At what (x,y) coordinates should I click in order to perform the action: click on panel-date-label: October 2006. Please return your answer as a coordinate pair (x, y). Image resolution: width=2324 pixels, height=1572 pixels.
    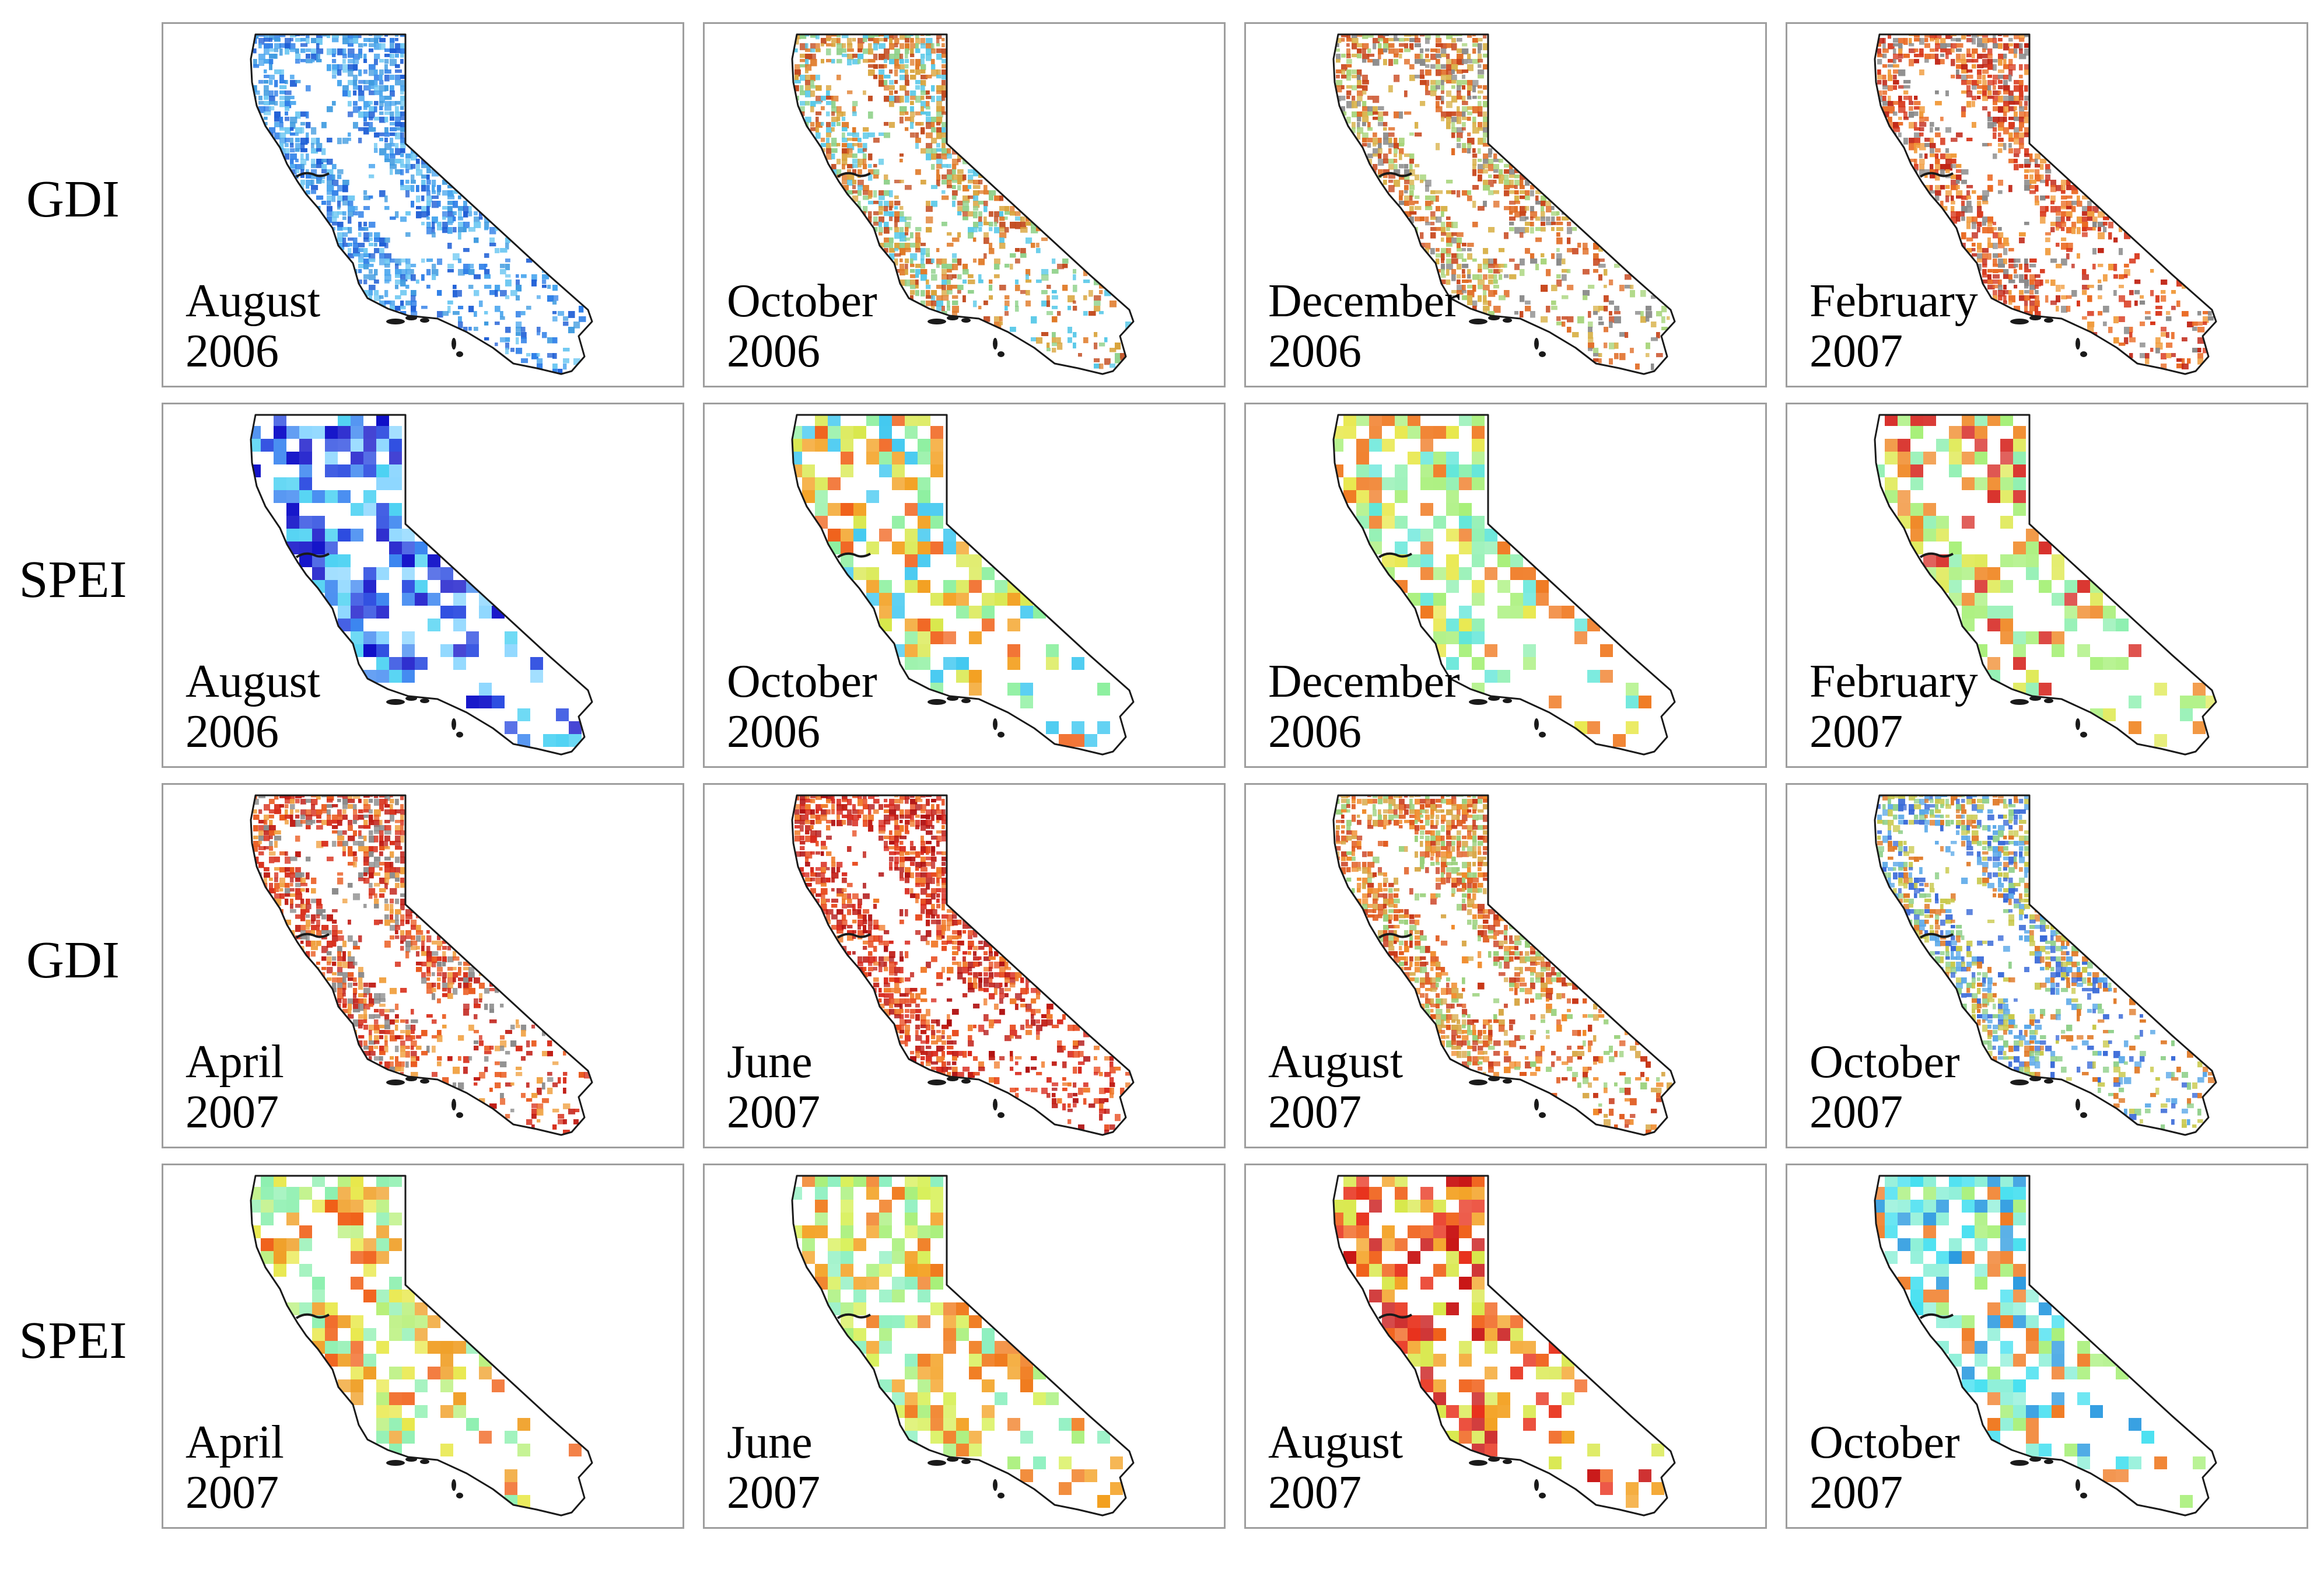
    Looking at the image, I should click on (802, 326).